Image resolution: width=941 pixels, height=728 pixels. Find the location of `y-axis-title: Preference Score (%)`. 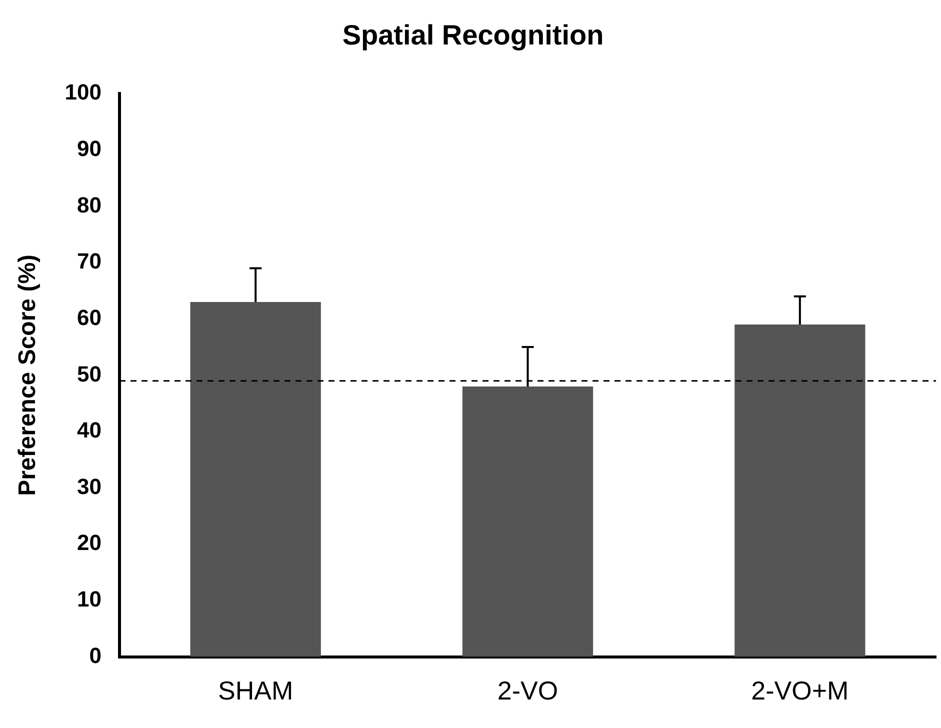

y-axis-title: Preference Score (%) is located at coordinates (28, 375).